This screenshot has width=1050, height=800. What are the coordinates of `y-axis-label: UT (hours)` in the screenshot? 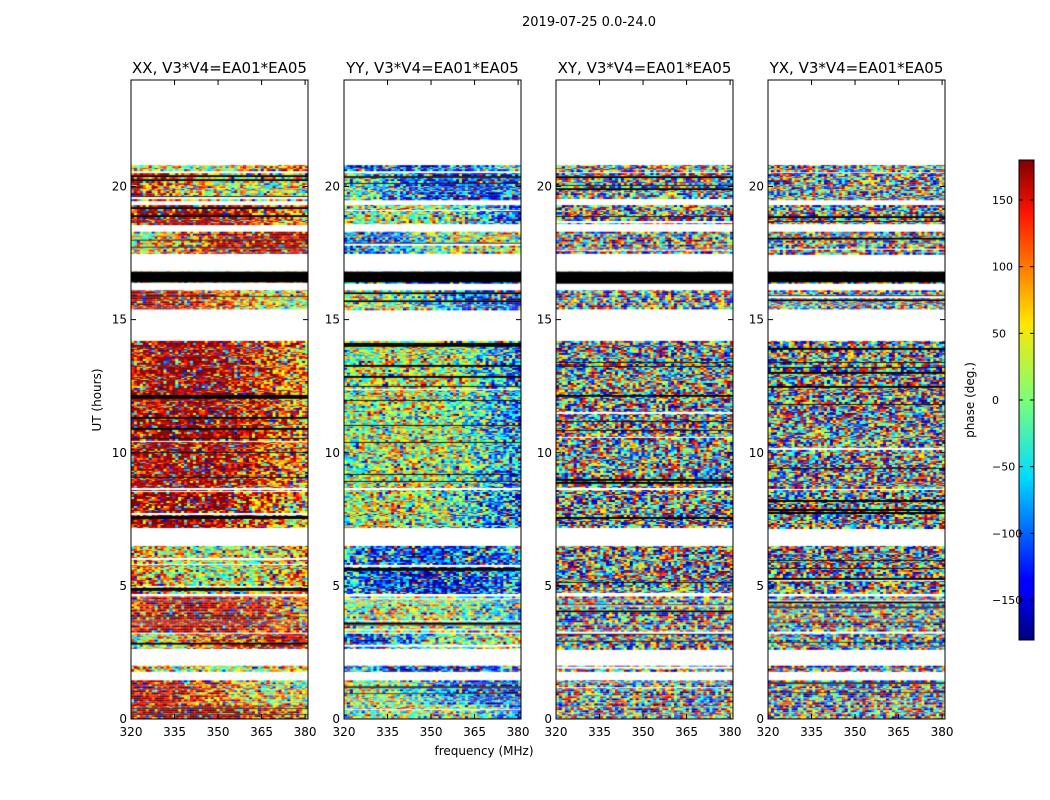 It's located at (97, 399).